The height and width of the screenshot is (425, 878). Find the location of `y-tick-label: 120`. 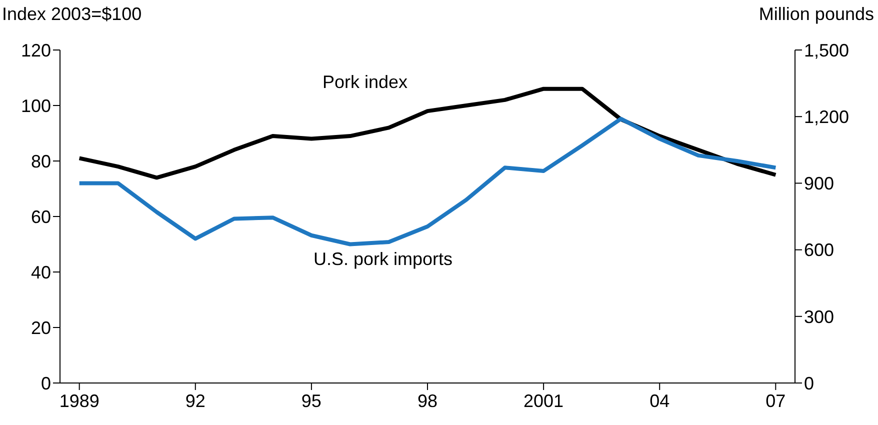

y-tick-label: 120 is located at coordinates (35, 50).